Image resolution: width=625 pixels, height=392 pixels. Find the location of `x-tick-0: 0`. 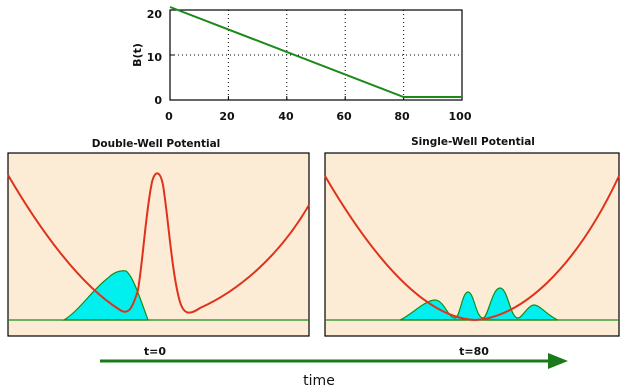

x-tick-0: 0 is located at coordinates (169, 116).